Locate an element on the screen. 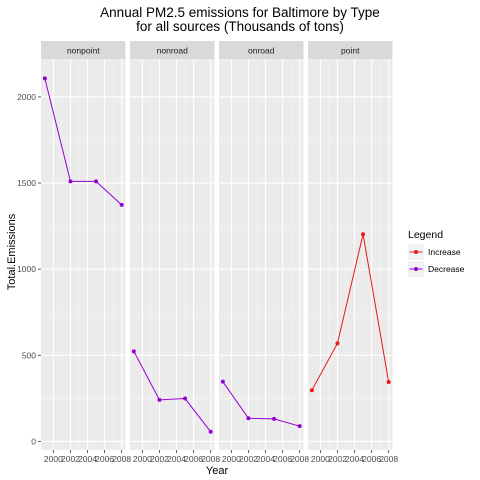  series-line-point is located at coordinates (350, 312).